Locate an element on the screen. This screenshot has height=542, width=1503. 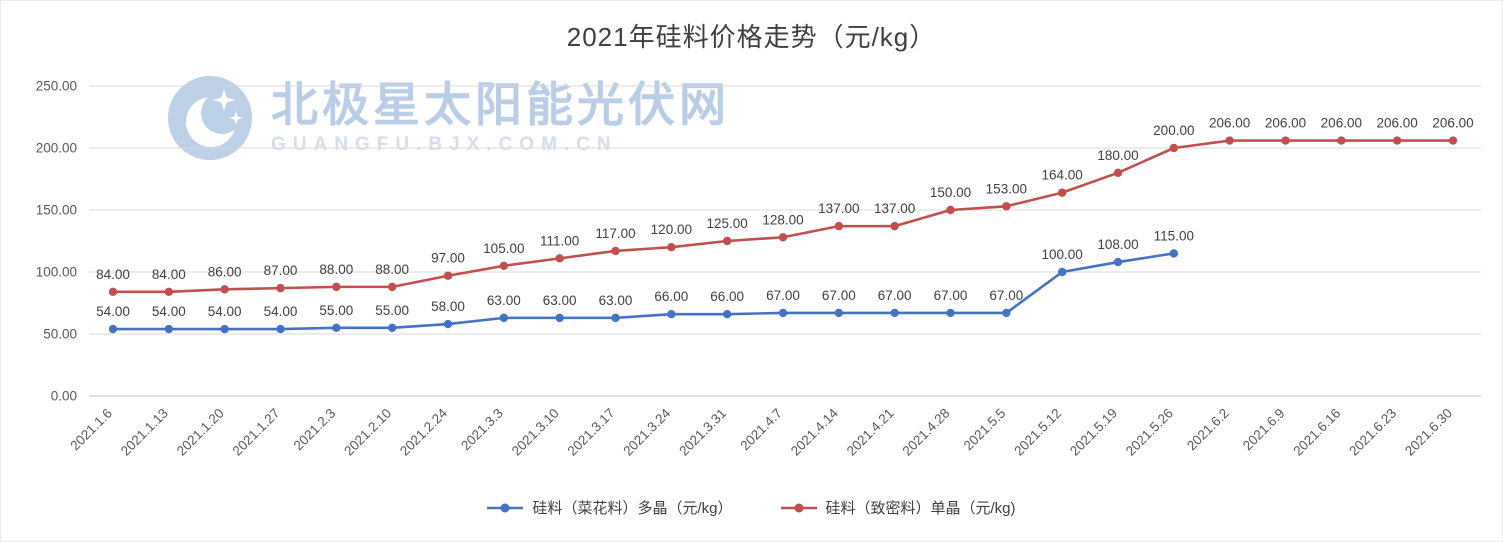
svg-text: 2021.3.10 is located at coordinates (535, 432).